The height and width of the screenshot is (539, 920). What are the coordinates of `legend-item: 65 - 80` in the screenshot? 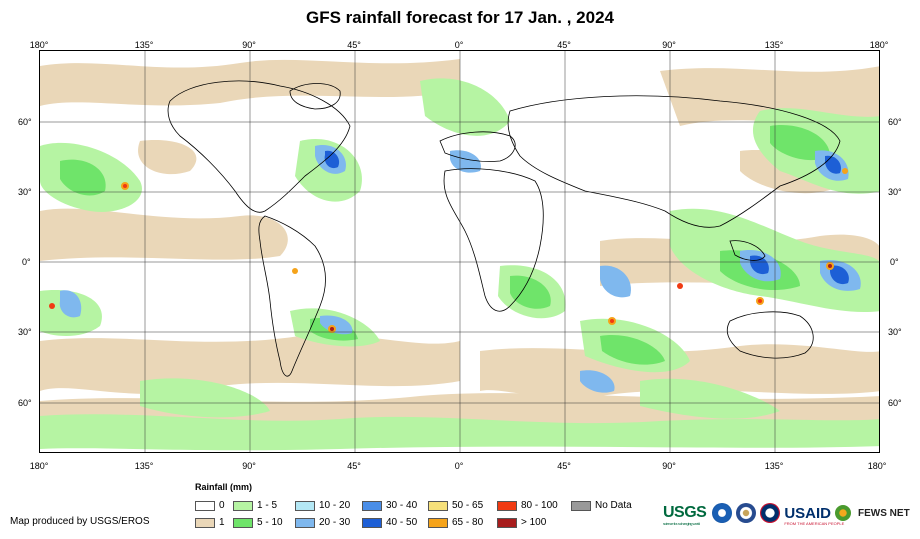 It's located at (455, 523).